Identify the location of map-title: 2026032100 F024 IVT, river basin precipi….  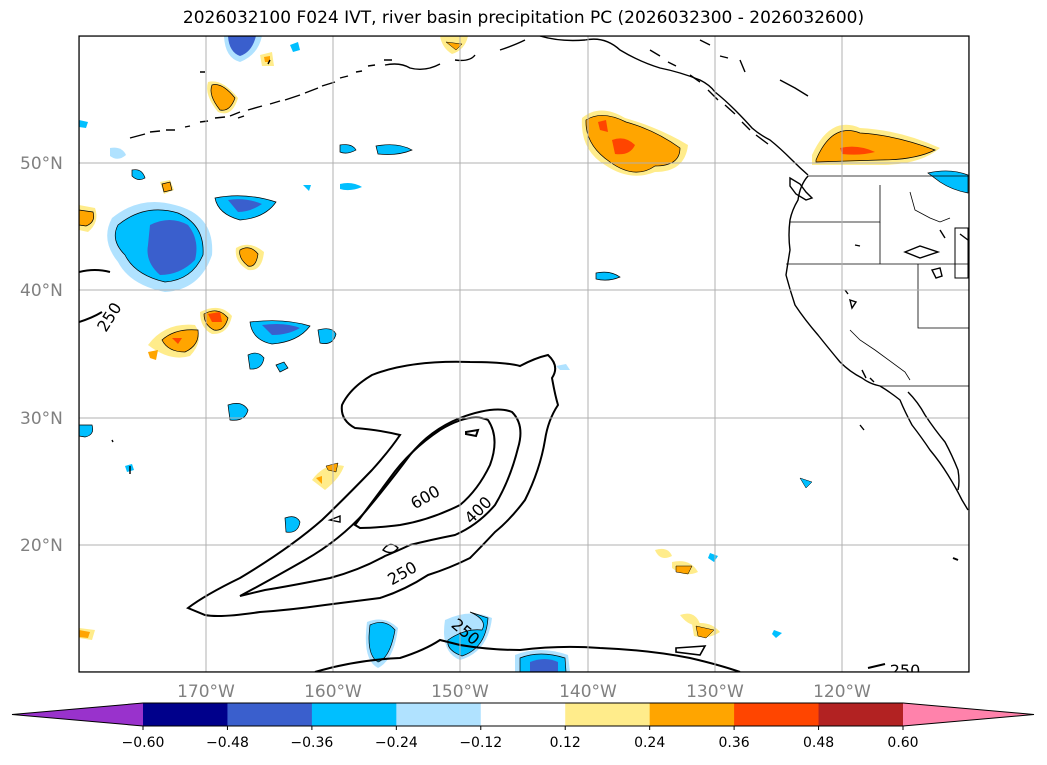
(523, 18).